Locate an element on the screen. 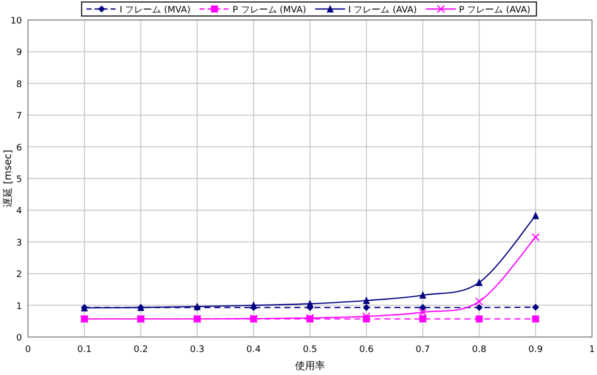 Image resolution: width=597 pixels, height=375 pixels. y-tick-label: 9 is located at coordinates (19, 53).